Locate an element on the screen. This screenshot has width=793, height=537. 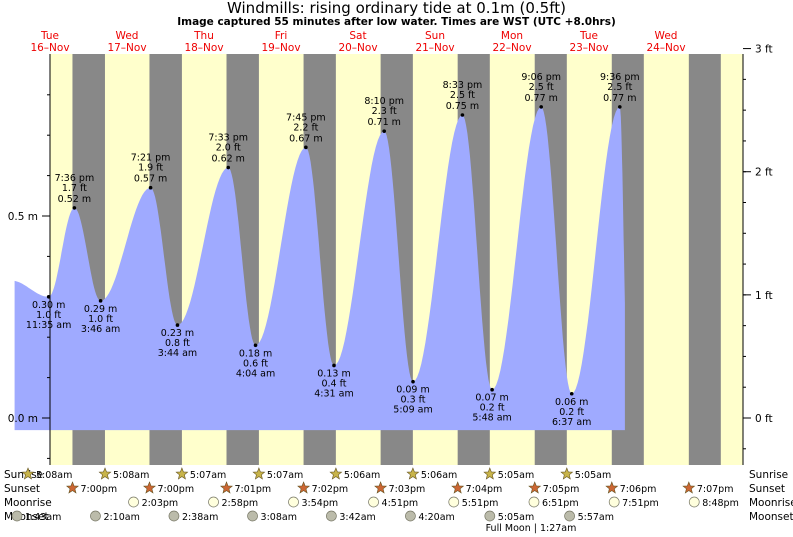
day-label-date: 21–Nov is located at coordinates (434, 48).